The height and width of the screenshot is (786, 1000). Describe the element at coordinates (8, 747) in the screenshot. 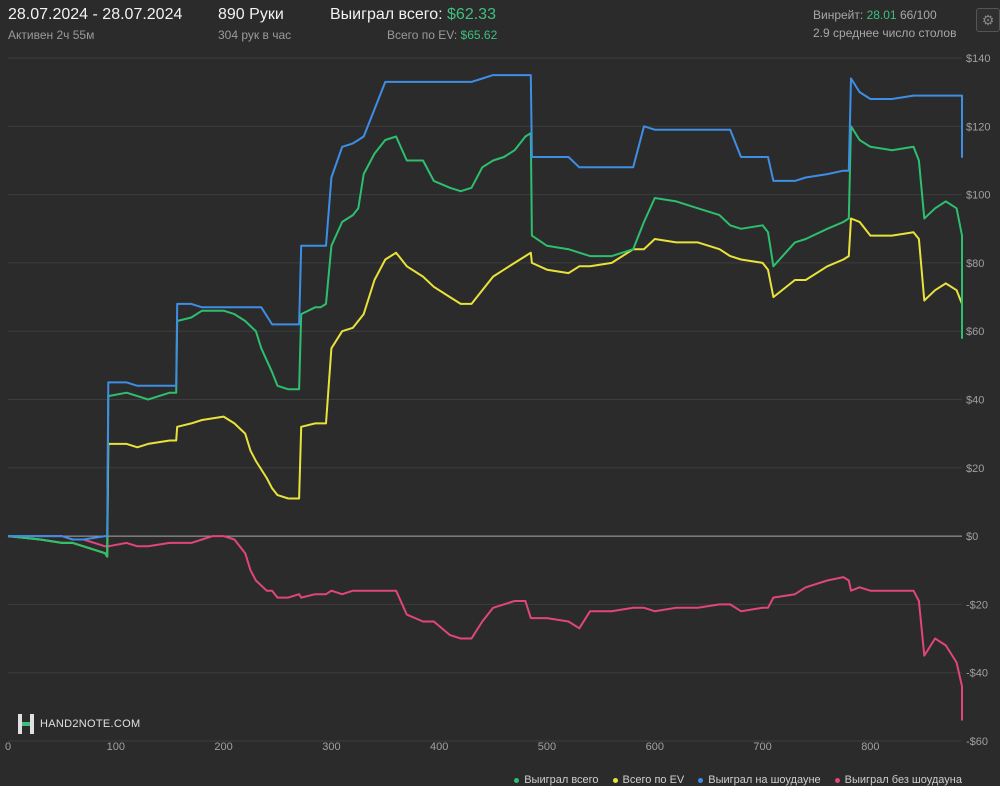

I see `x-tick-label: 0` at that location.